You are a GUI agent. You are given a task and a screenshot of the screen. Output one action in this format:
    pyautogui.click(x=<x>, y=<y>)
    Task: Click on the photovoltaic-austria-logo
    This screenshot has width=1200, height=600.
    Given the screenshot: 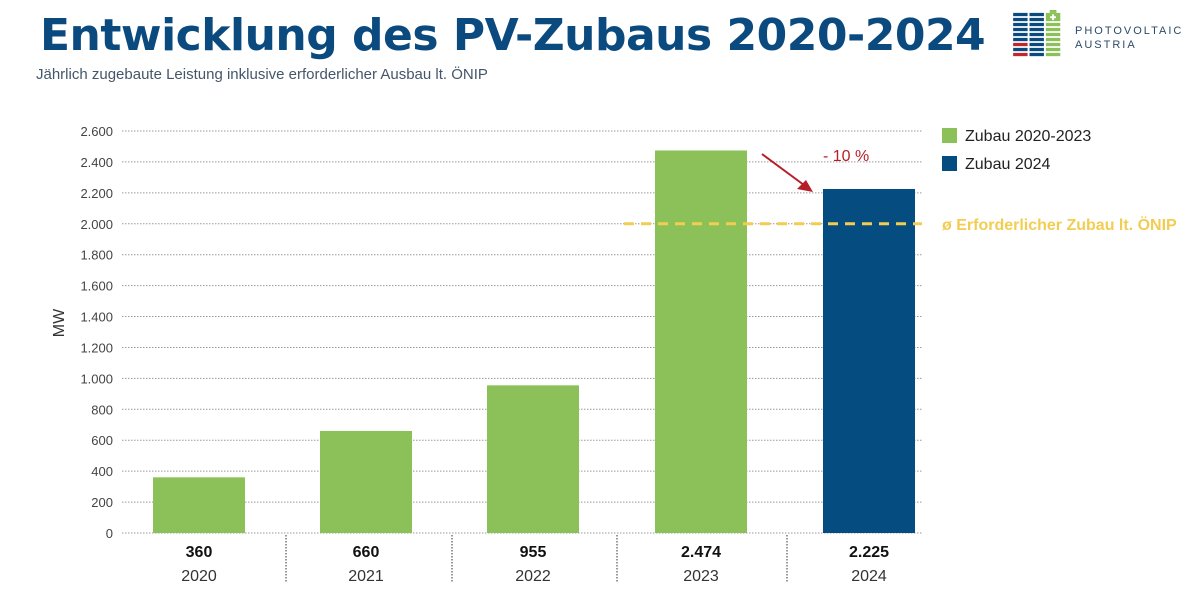 What is the action you would take?
    pyautogui.click(x=1037, y=33)
    